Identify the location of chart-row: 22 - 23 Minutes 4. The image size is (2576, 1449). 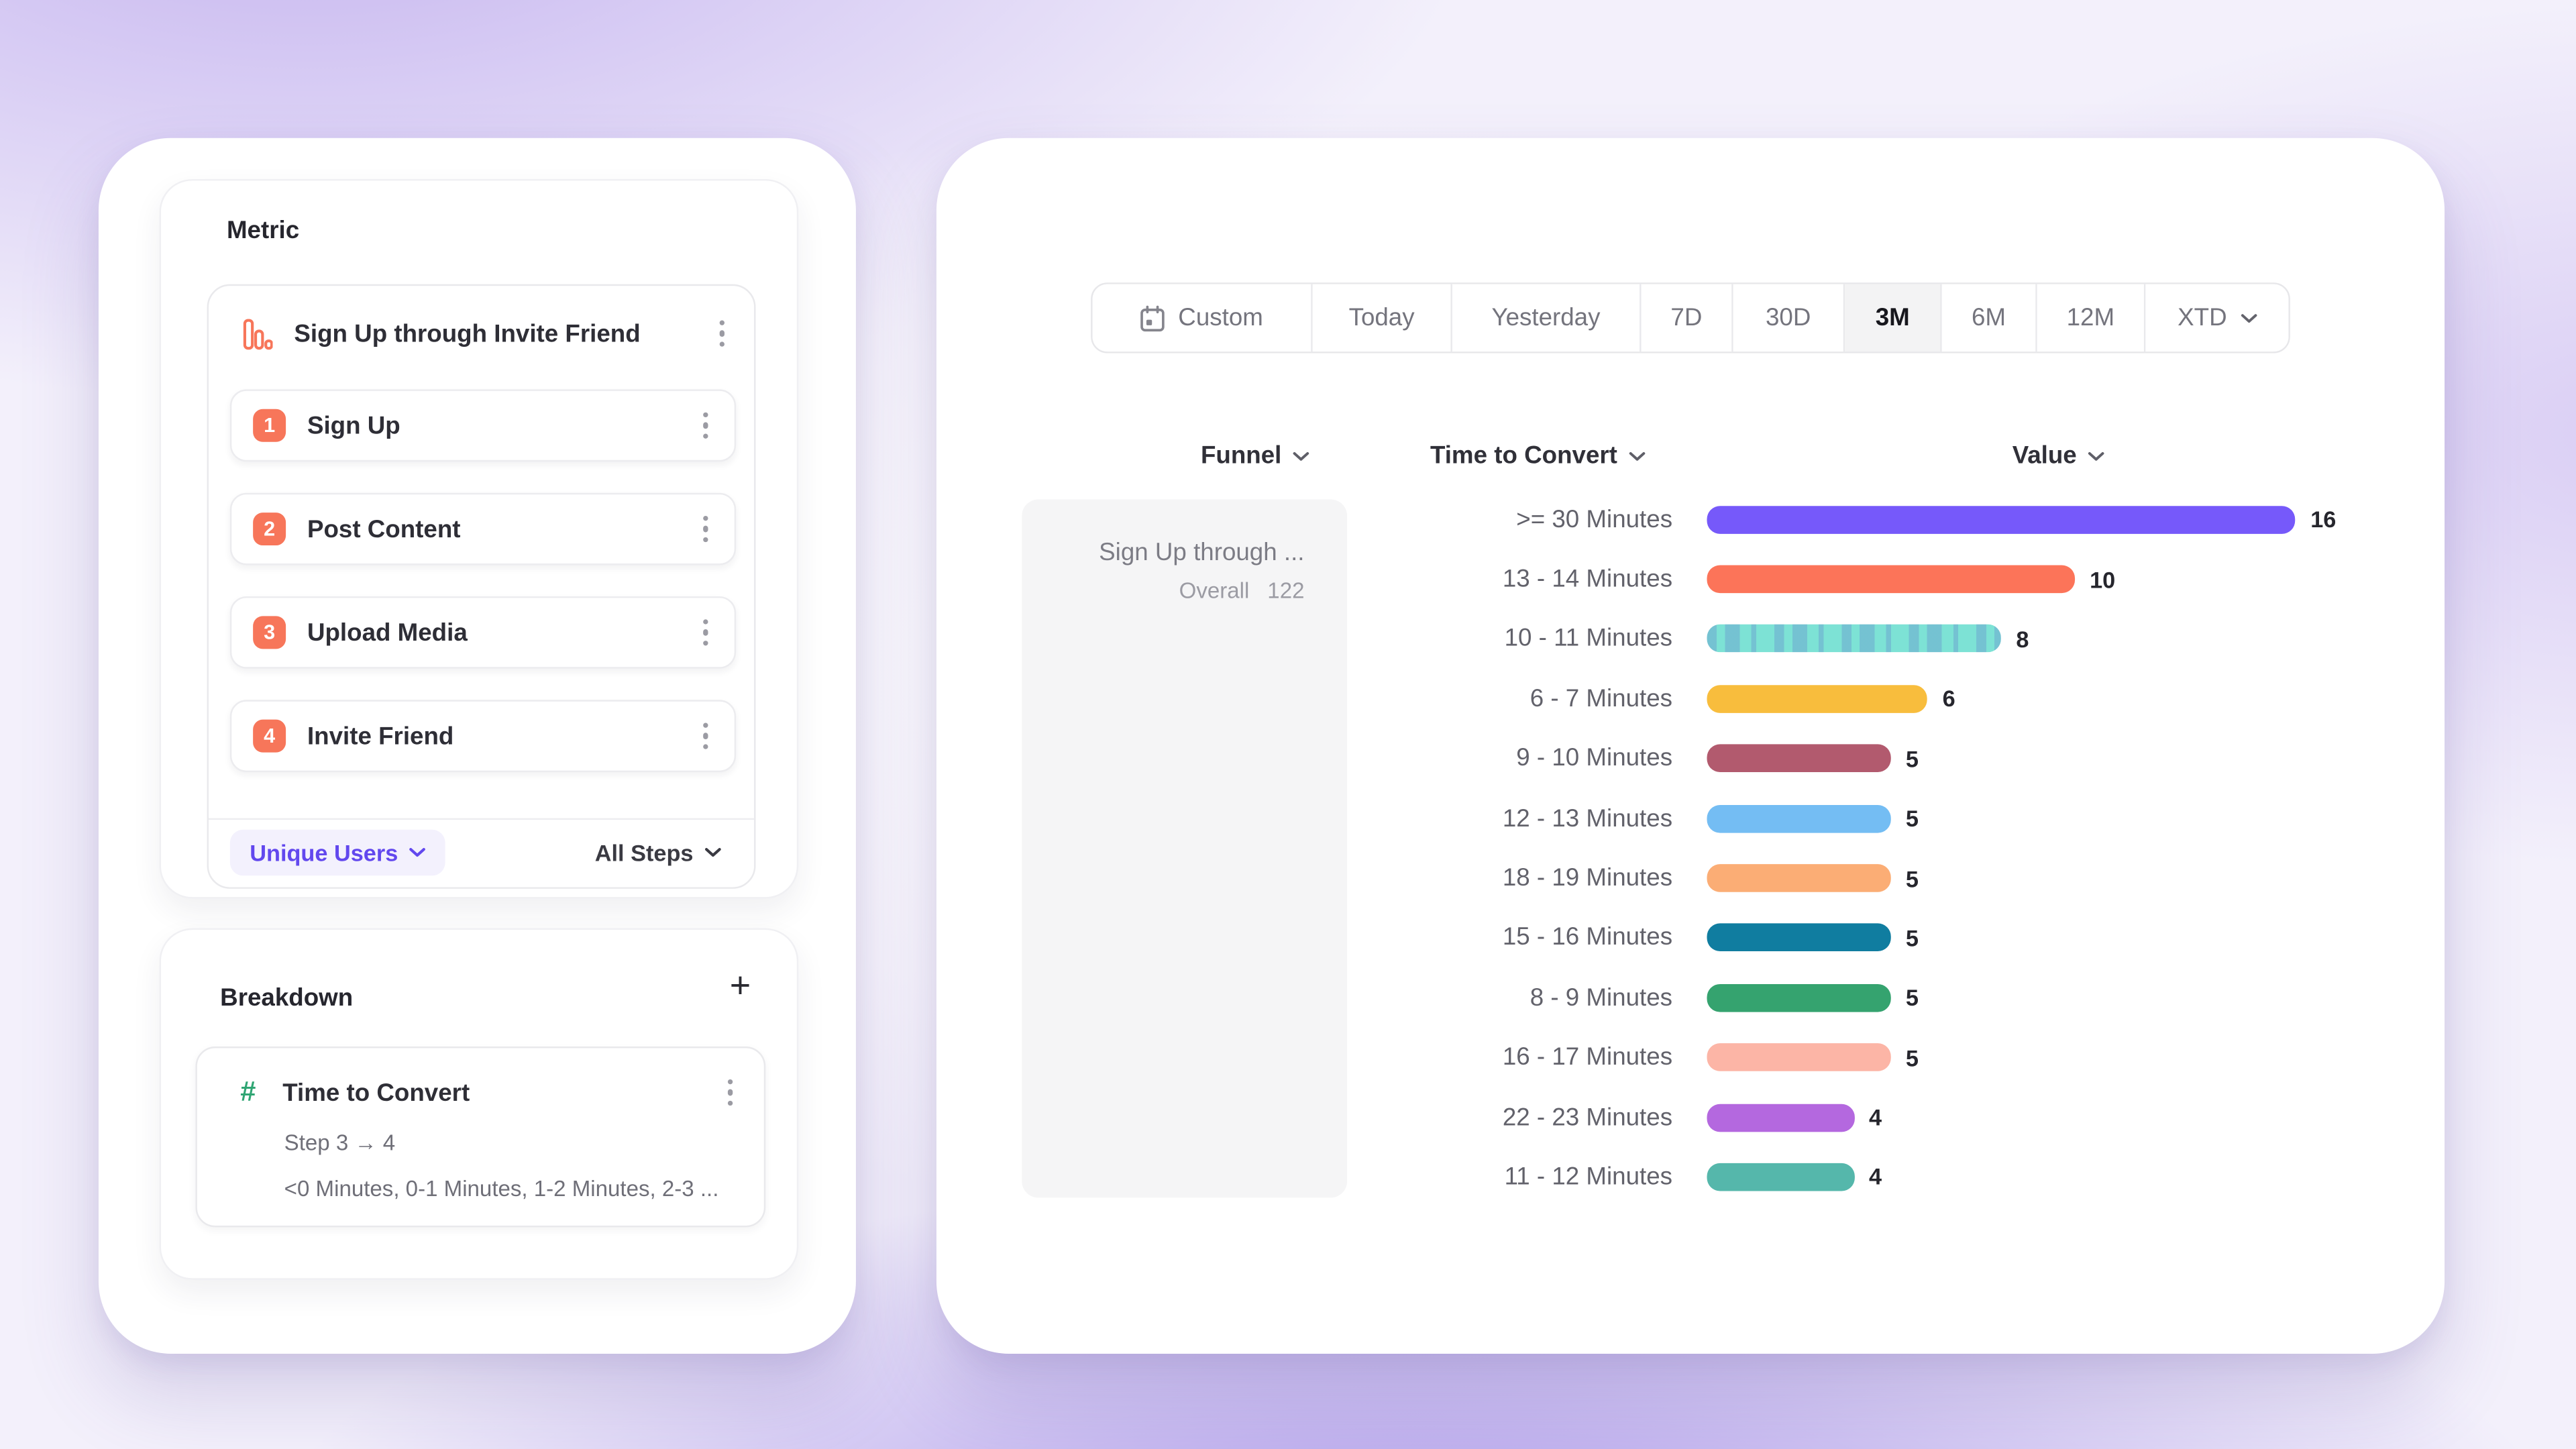
(1690, 1117).